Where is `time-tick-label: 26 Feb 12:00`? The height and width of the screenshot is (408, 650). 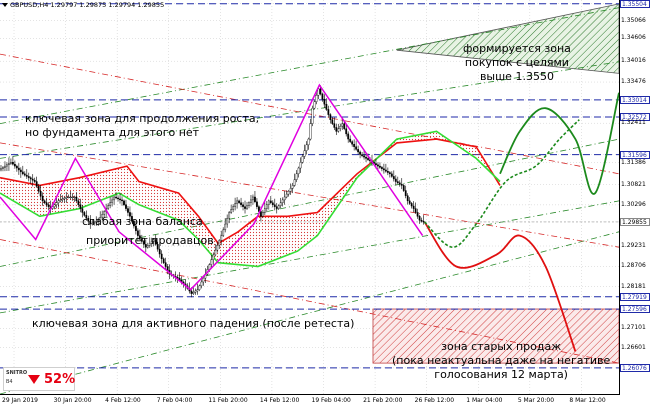
time-tick-label: 26 Feb 12:00 is located at coordinates (434, 400).